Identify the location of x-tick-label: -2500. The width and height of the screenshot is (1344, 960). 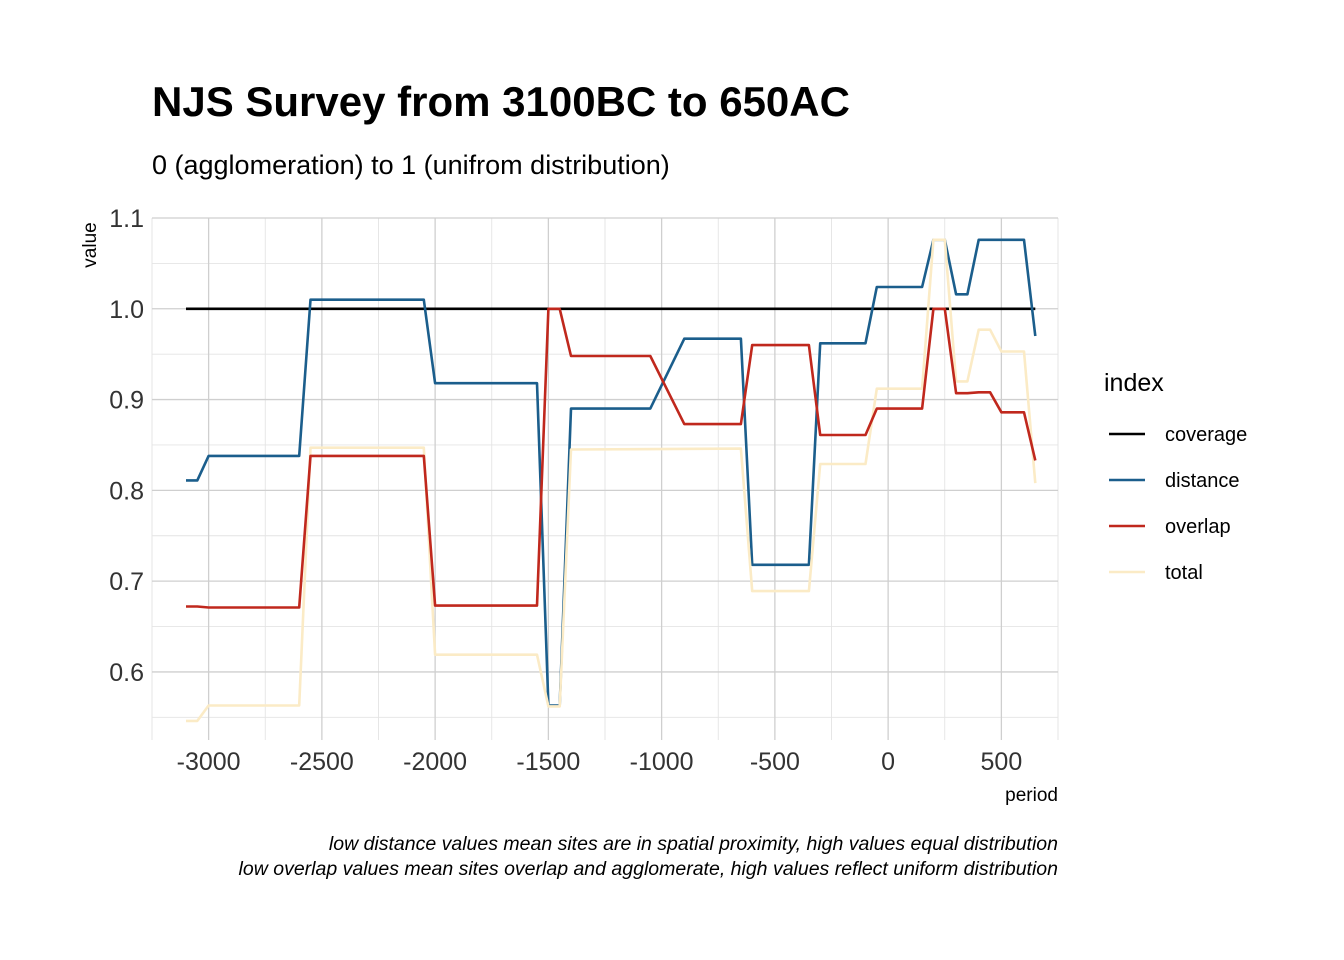
(322, 762).